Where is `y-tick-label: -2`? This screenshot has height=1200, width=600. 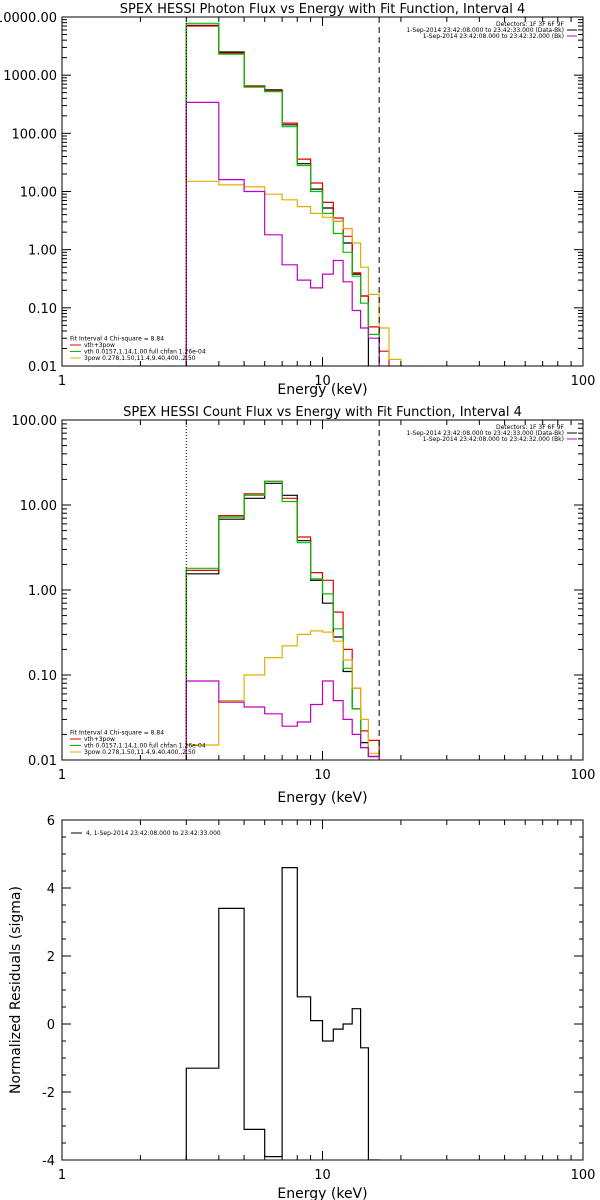
y-tick-label: -2 is located at coordinates (48, 1093).